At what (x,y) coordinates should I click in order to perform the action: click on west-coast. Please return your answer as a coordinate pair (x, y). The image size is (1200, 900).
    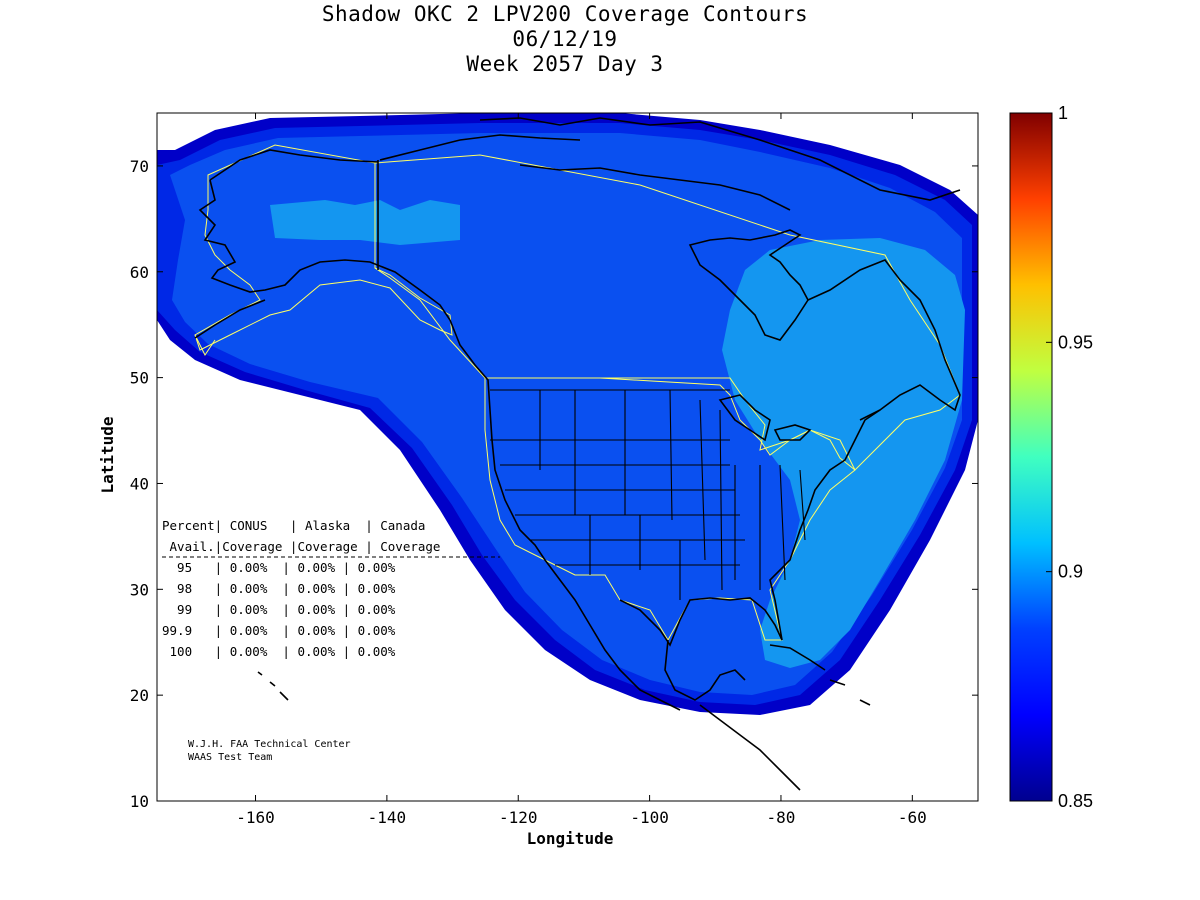
    Looking at the image, I should click on (565, 515).